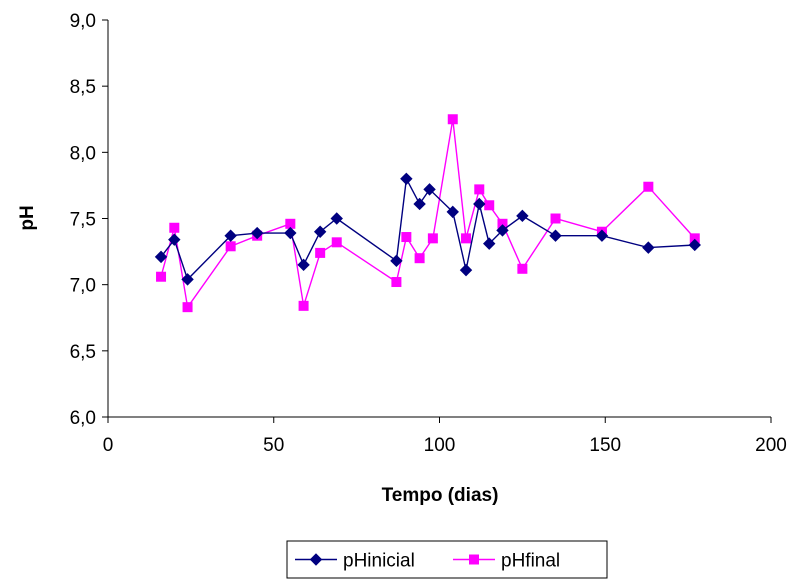 This screenshot has height=579, width=799. Describe the element at coordinates (530, 561) in the screenshot. I see `legend-label-pHfinal: pHfinal` at that location.